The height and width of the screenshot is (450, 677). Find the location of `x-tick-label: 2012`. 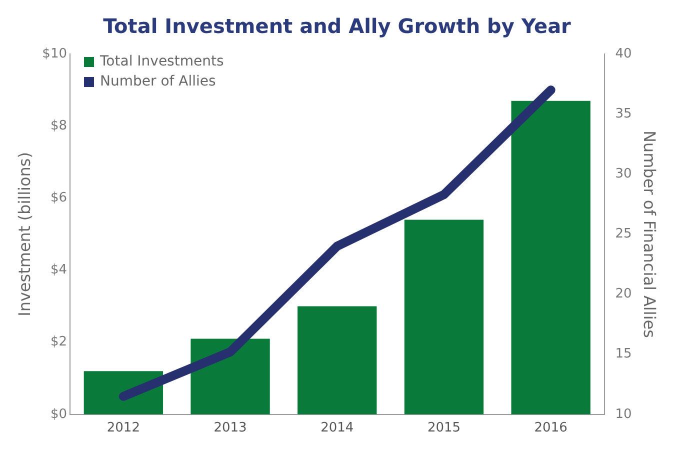

x-tick-label: 2012 is located at coordinates (123, 428).